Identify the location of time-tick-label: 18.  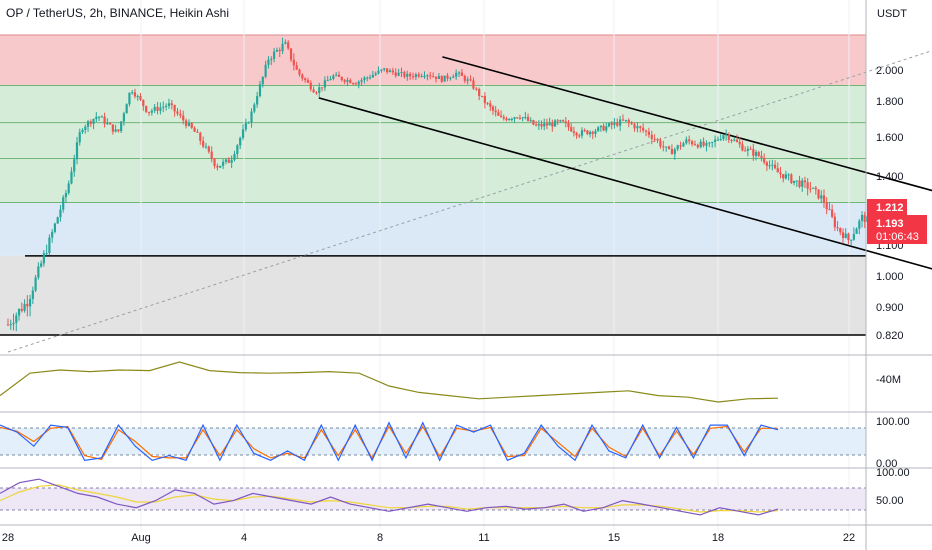
(718, 538).